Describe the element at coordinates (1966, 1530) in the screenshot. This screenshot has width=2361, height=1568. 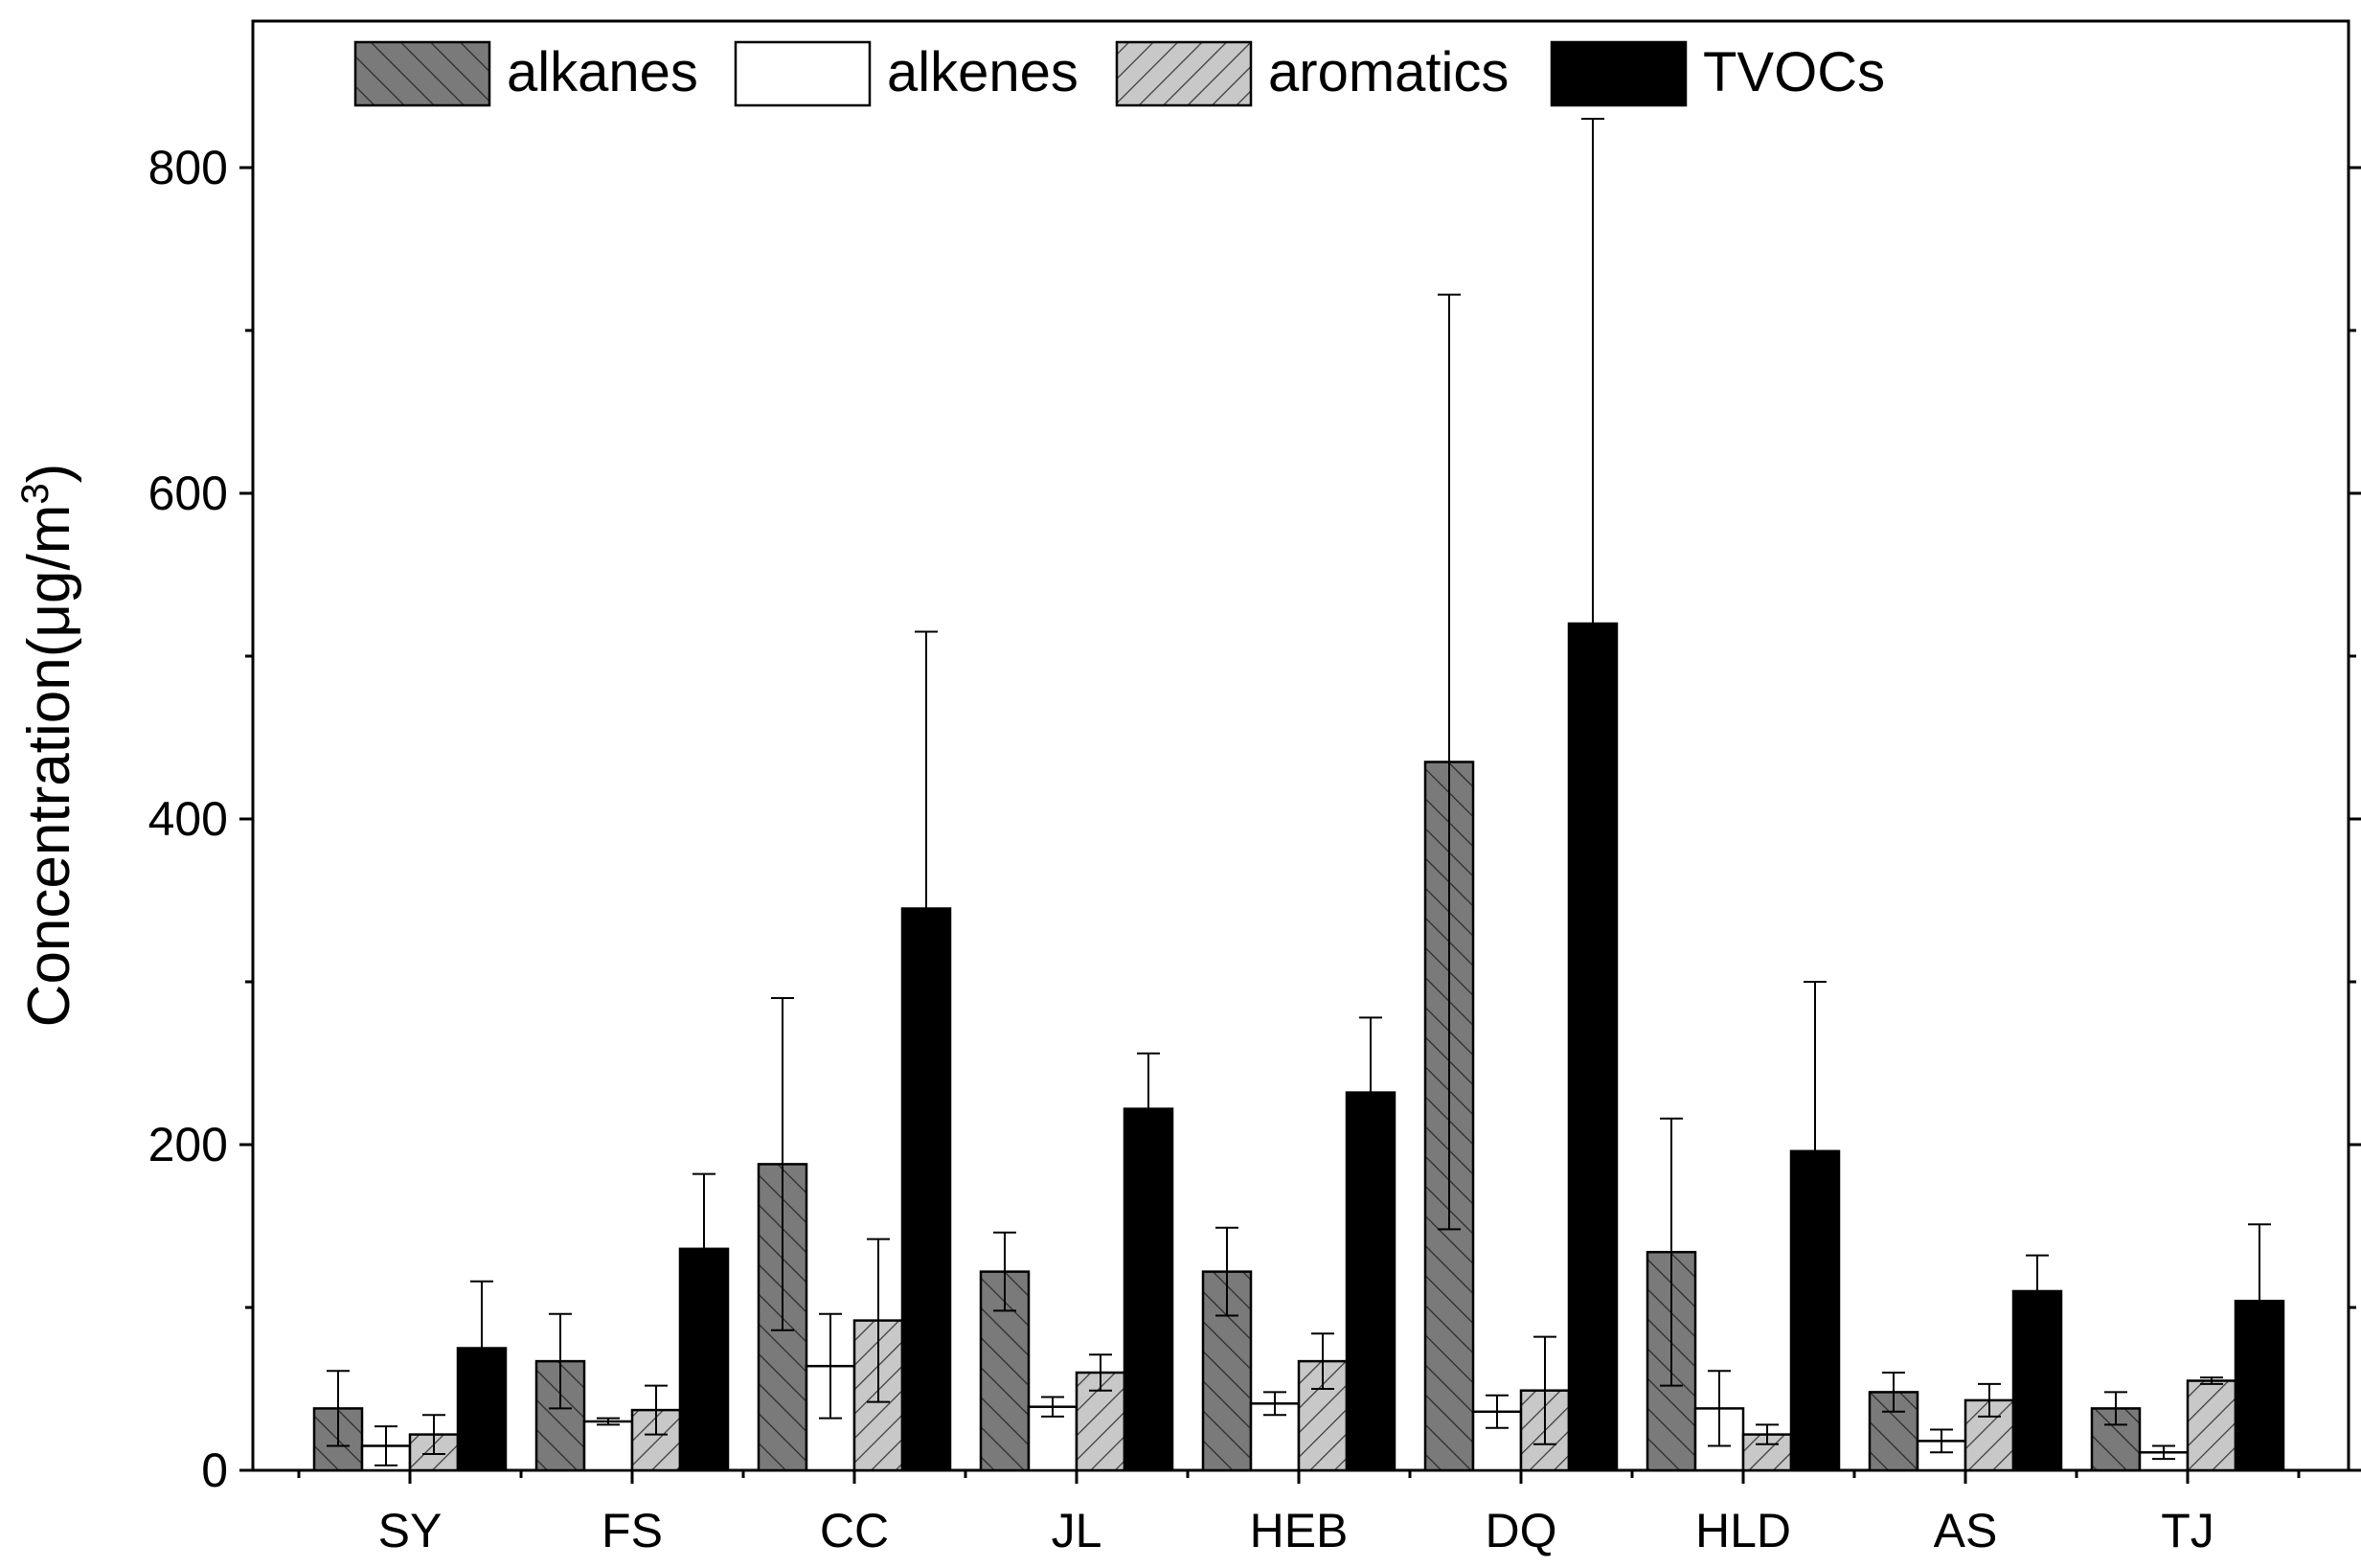
I see `x-tick-label: AS` at that location.